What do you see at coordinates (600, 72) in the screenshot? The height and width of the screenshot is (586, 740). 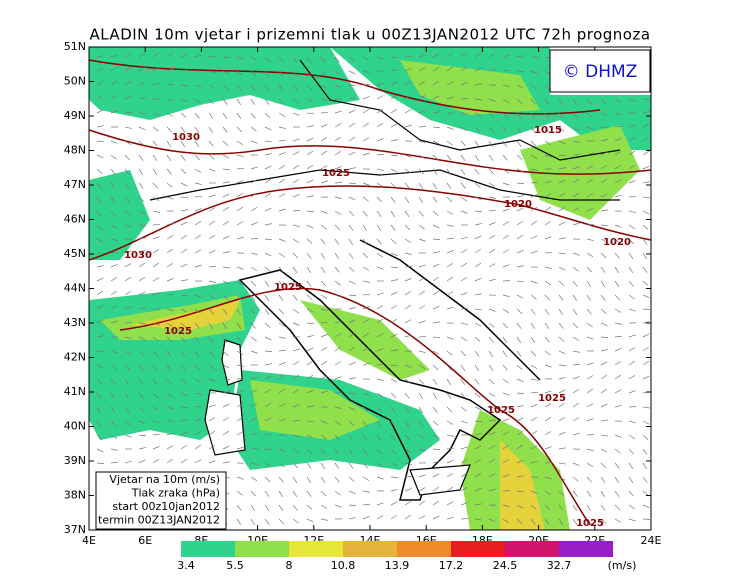 I see `logo: © DHMZ` at bounding box center [600, 72].